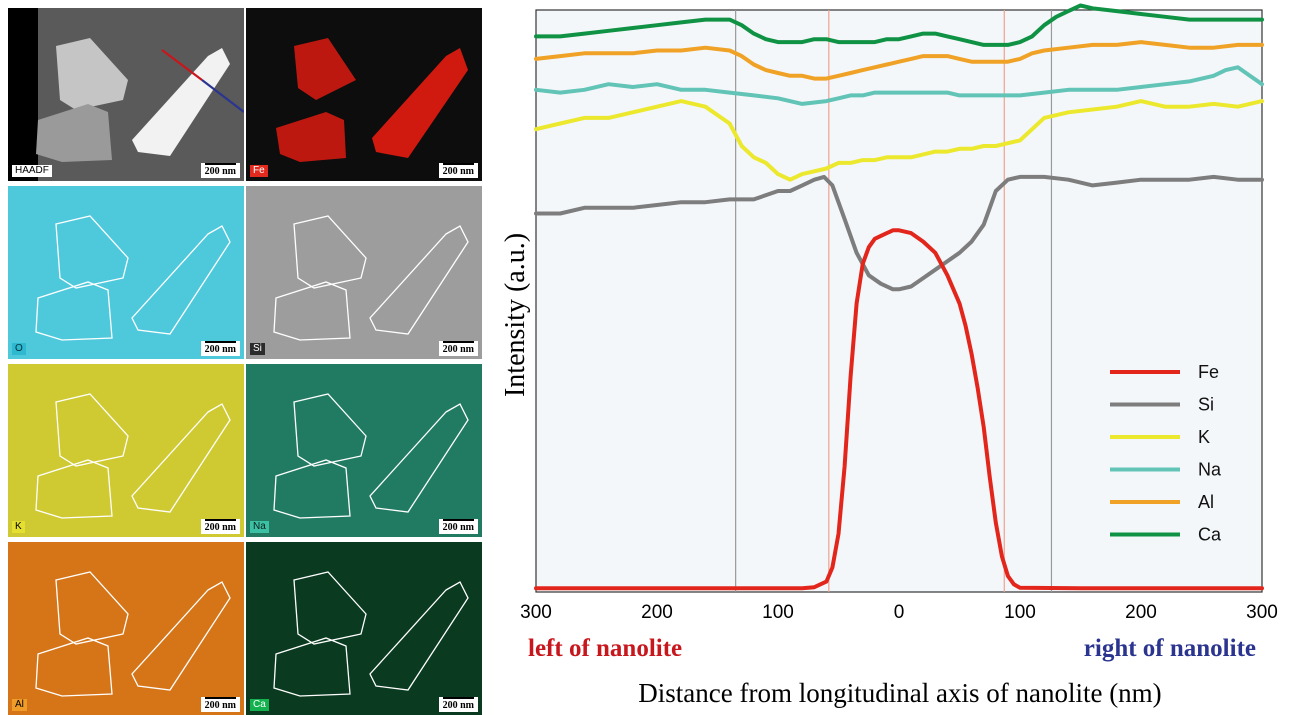  What do you see at coordinates (515, 315) in the screenshot?
I see `y-axis-label: Intensity (a.u.)` at bounding box center [515, 315].